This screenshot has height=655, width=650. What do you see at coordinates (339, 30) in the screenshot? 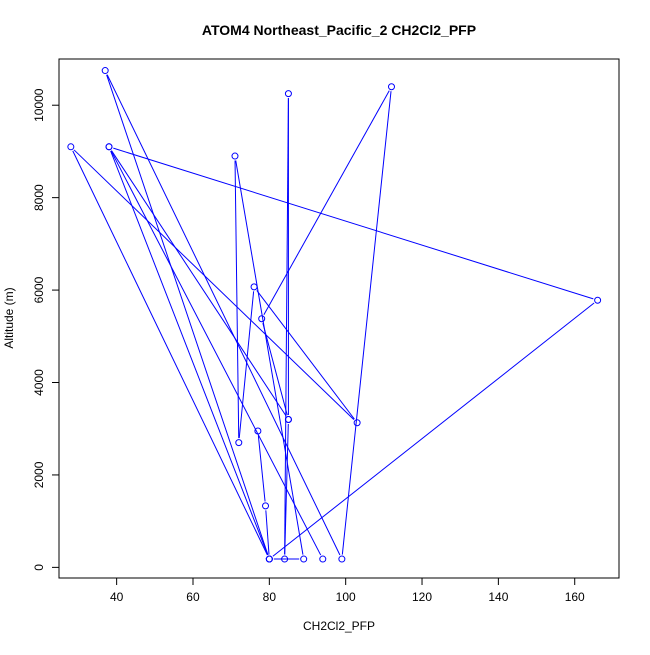
I see `chart-title: ATOM4 Northeast_Pacific_2 CH2Cl2_PFP` at bounding box center [339, 30].